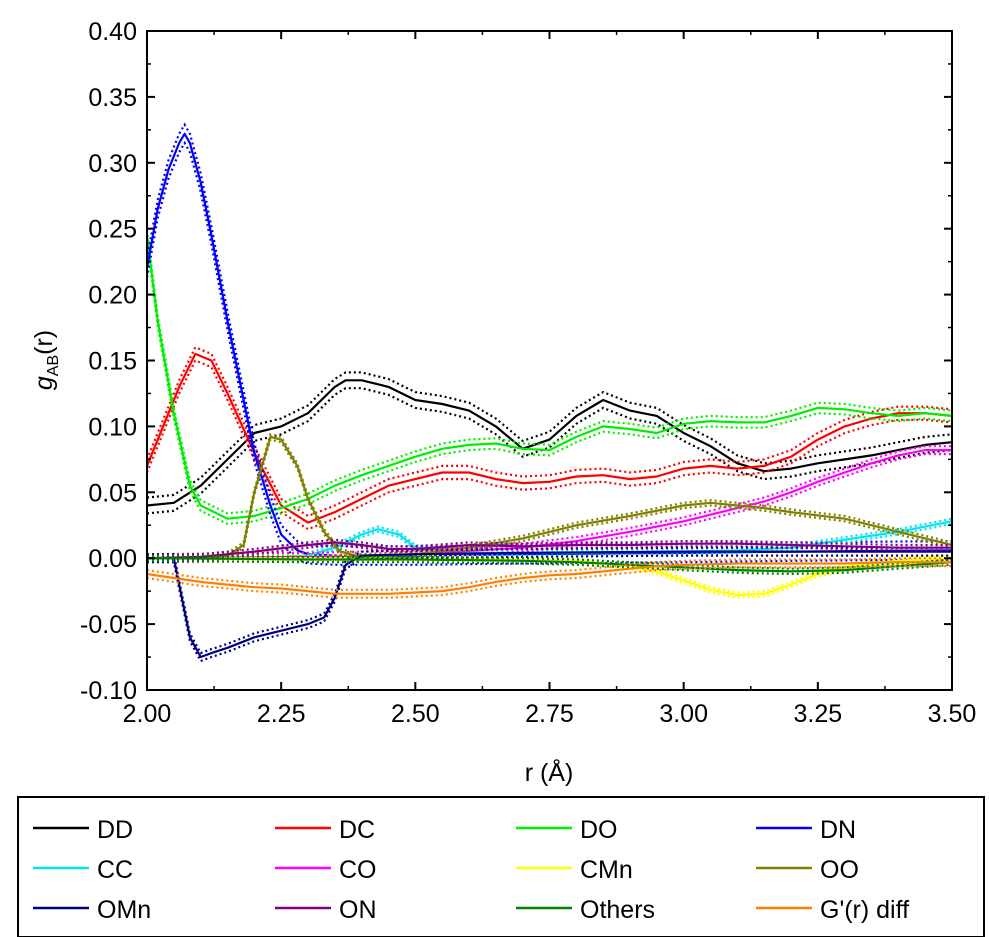 This screenshot has width=989, height=937. What do you see at coordinates (112, 362) in the screenshot?
I see `y-tick-label: 0.15` at bounding box center [112, 362].